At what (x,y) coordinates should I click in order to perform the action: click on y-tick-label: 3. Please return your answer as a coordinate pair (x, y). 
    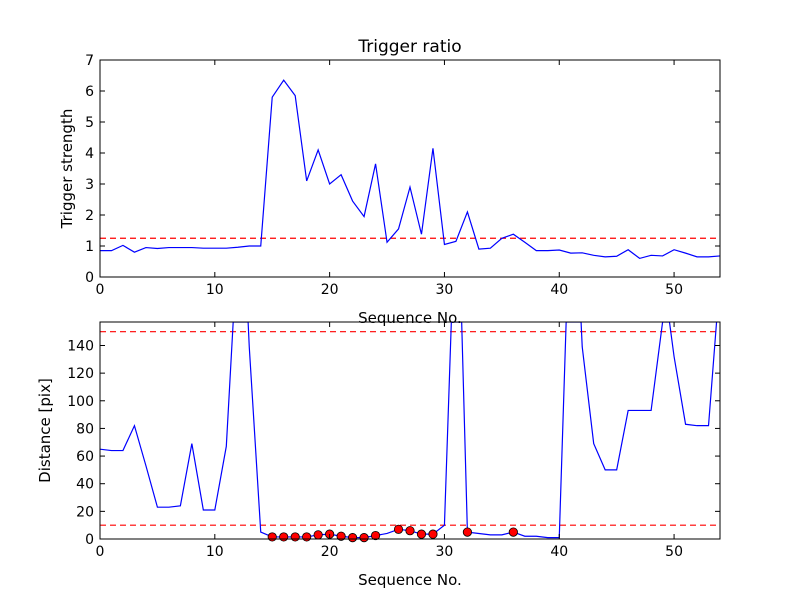
    Looking at the image, I should click on (89, 185).